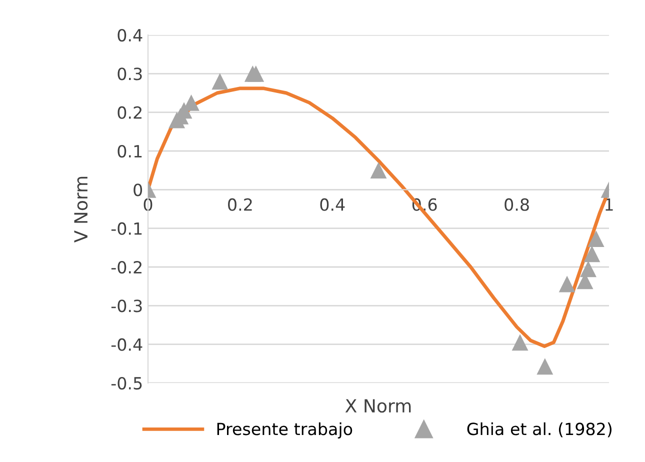 This screenshot has width=645, height=462. Describe the element at coordinates (378, 406) in the screenshot. I see `x-axis-title: X Norm` at that location.